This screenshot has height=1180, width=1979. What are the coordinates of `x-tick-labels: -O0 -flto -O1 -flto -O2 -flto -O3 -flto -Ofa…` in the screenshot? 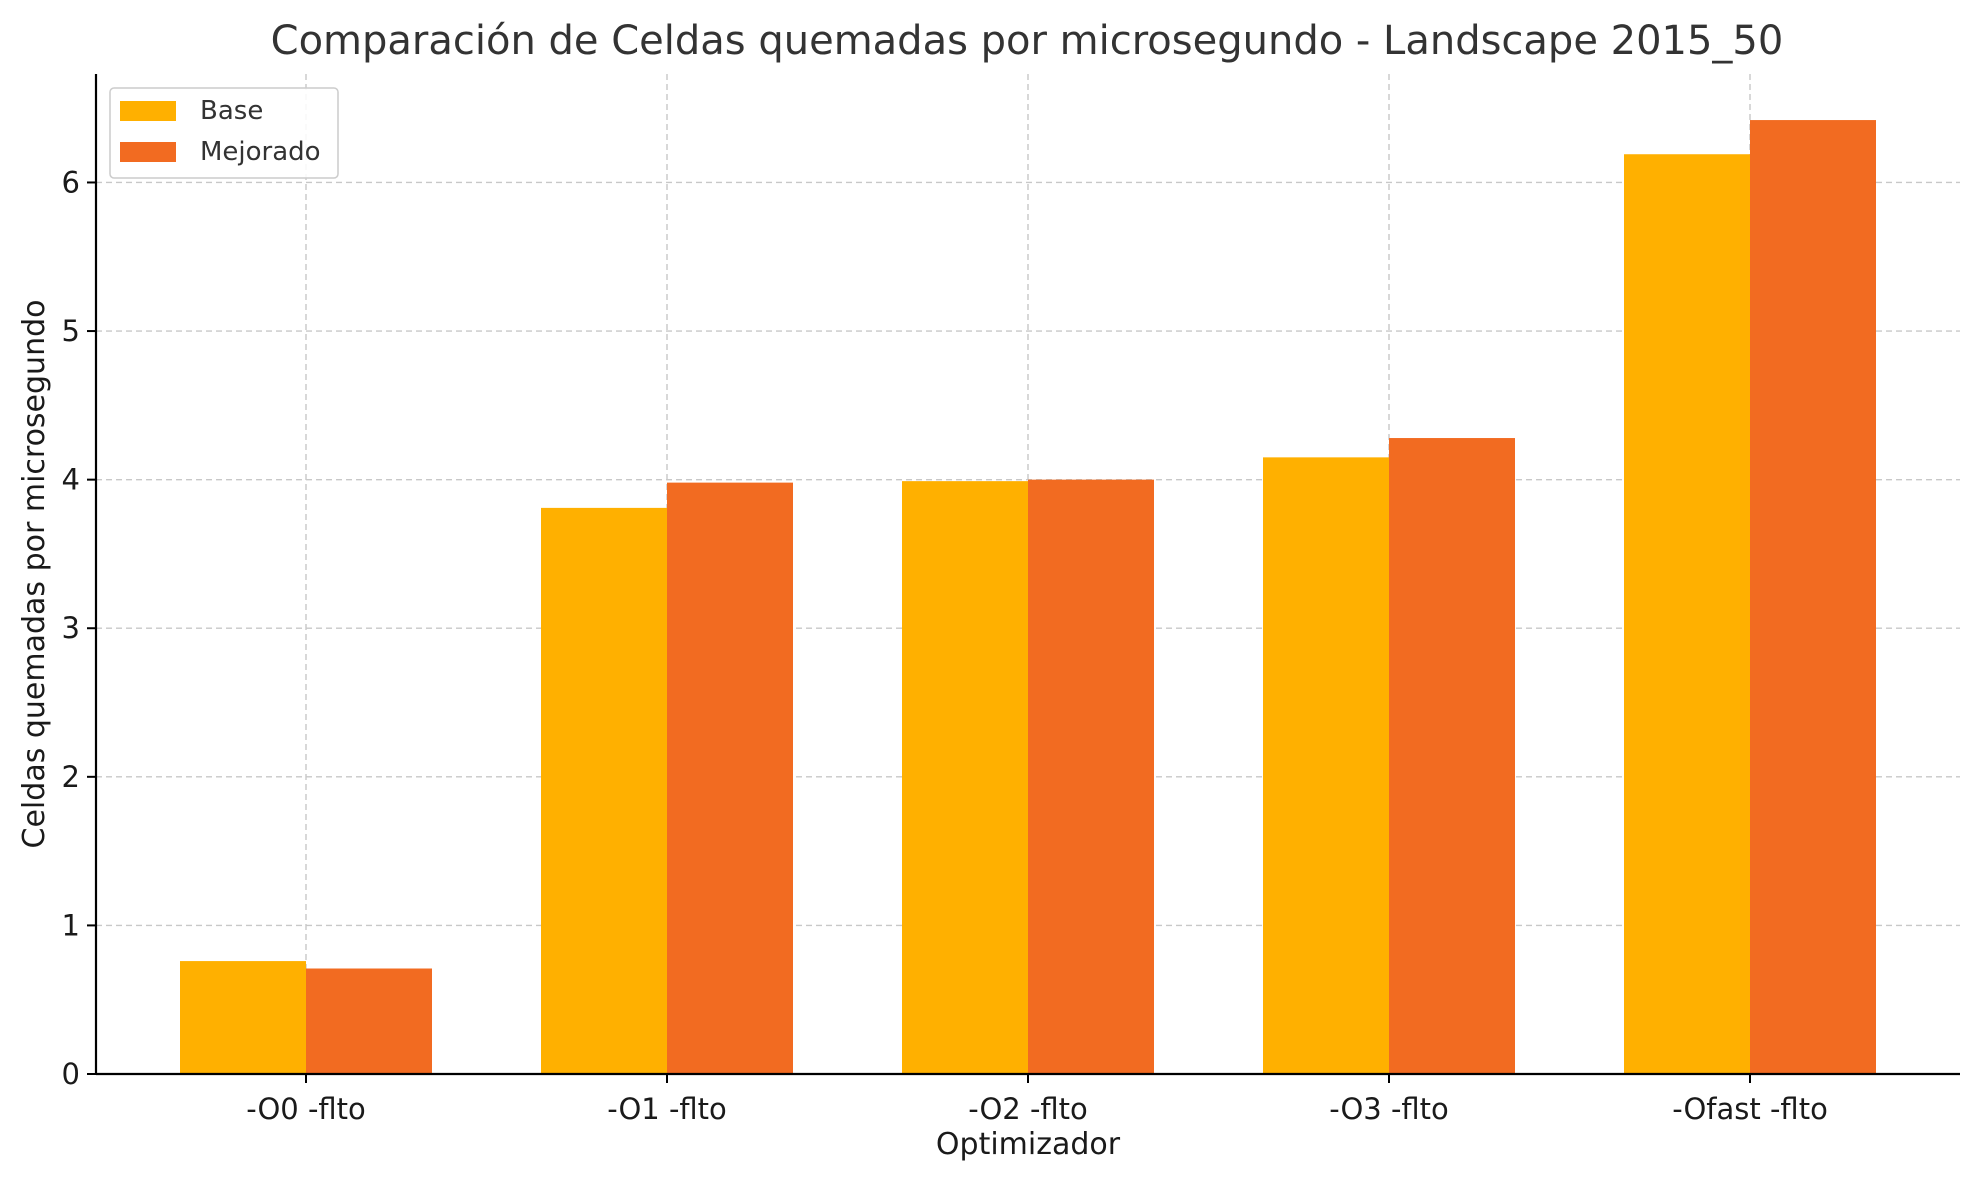 It's located at (1037, 1100).